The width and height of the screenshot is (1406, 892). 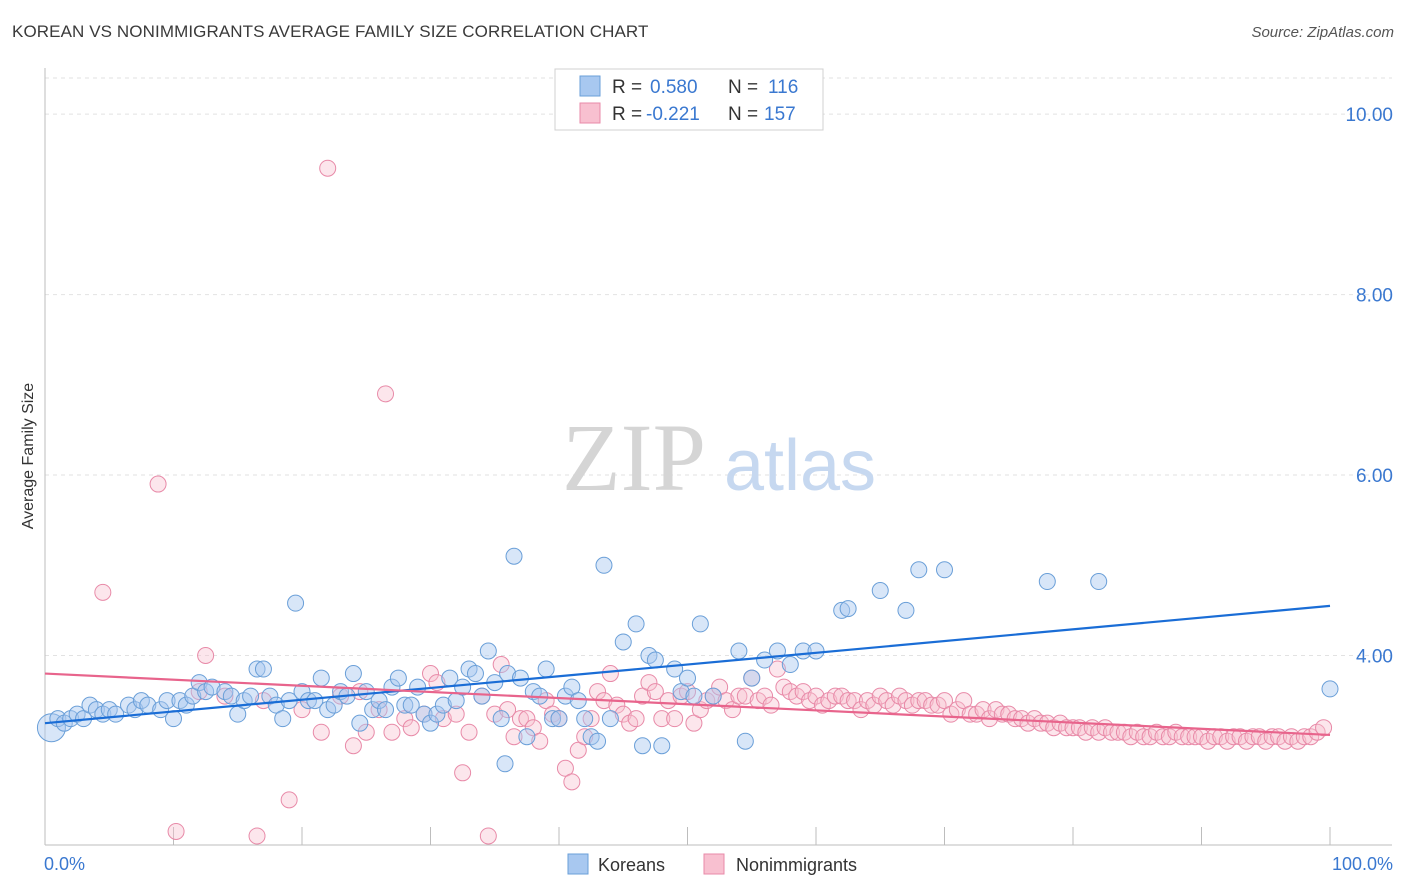 I want to click on legend-r-value: -0.221, so click(x=673, y=114).